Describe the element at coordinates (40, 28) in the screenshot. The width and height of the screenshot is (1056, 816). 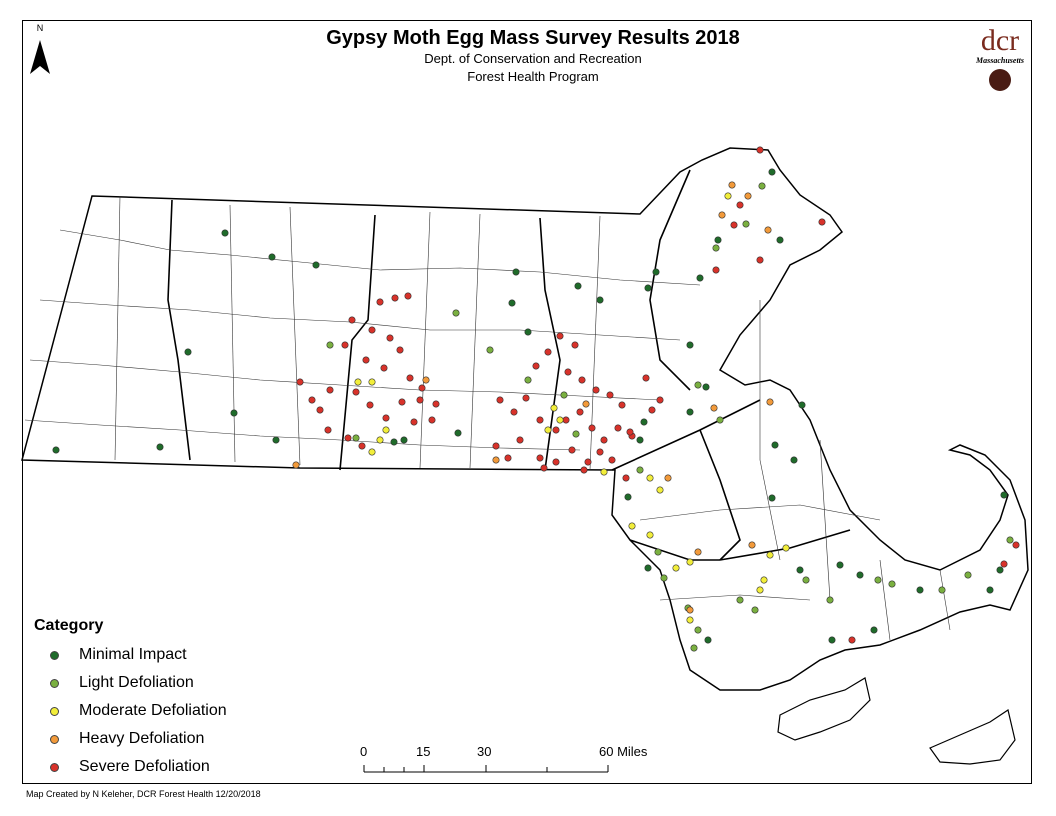
I see `north-label: N` at that location.